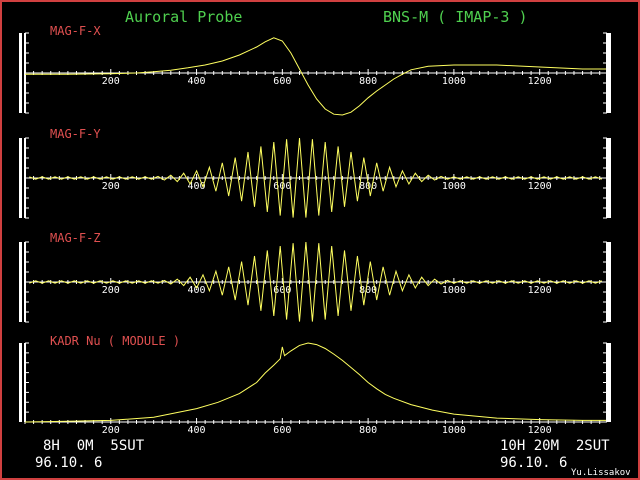 The width and height of the screenshot is (640, 480). I want to click on right-title: BNS-M ( IMAP-3 ), so click(455, 17).